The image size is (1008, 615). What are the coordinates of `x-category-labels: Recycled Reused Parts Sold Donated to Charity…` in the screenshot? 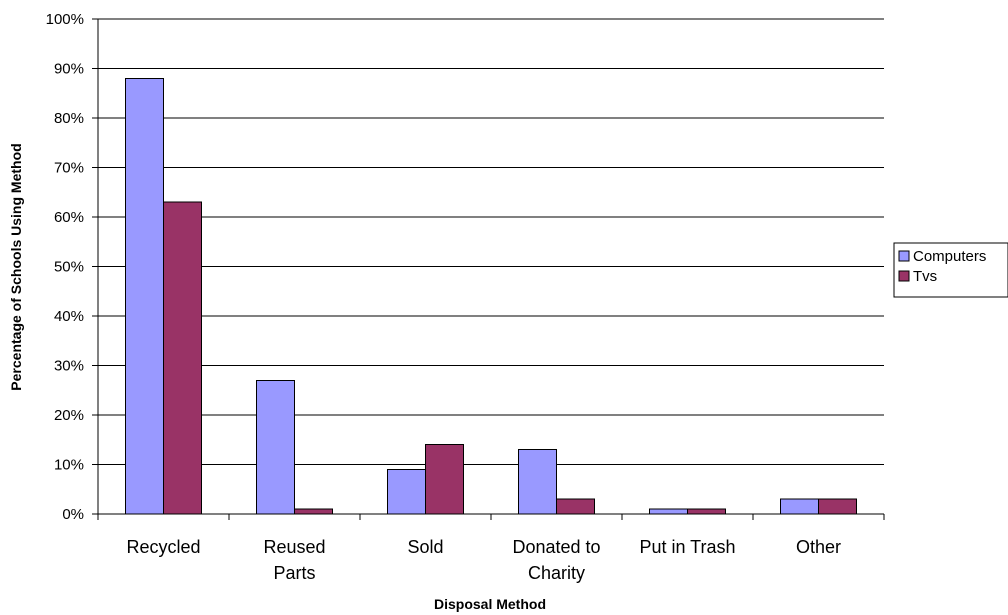 It's located at (483, 560).